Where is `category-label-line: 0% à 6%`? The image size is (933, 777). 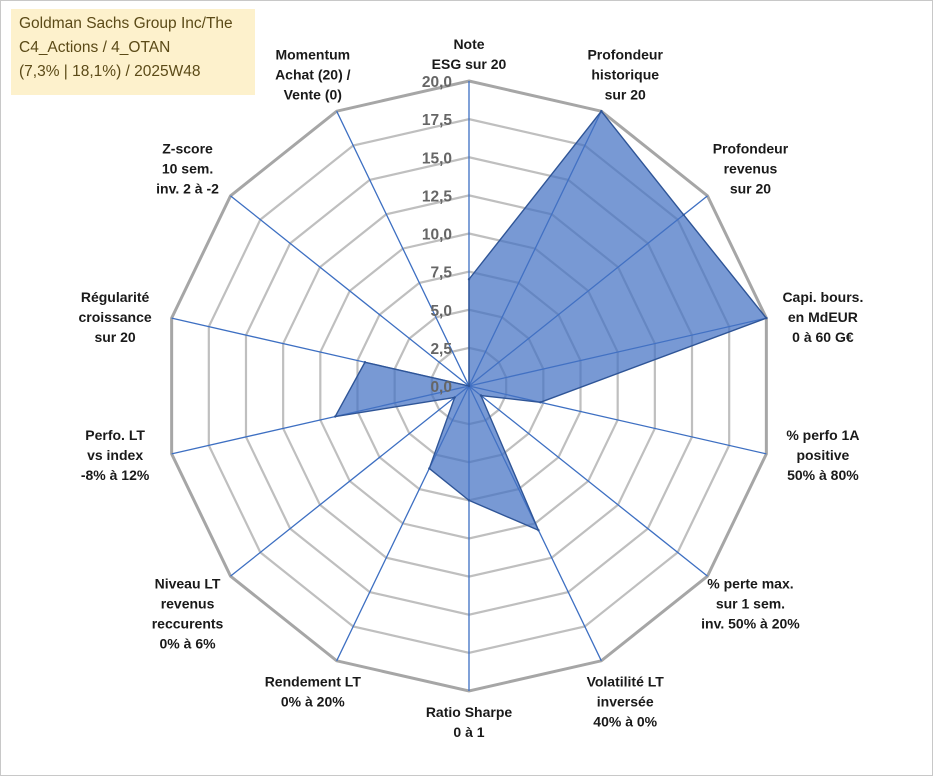
category-label-line: 0% à 6% is located at coordinates (188, 643).